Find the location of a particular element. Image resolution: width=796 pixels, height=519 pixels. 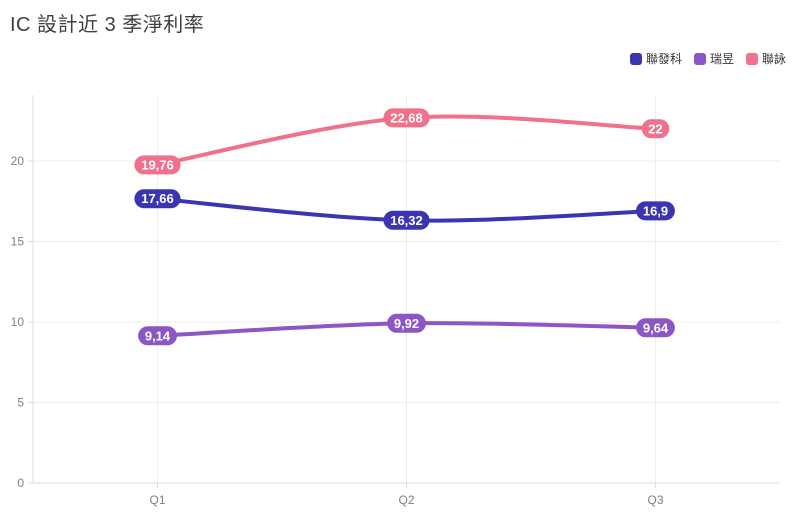

data-point-聯詠-Q3: 22 is located at coordinates (655, 129).